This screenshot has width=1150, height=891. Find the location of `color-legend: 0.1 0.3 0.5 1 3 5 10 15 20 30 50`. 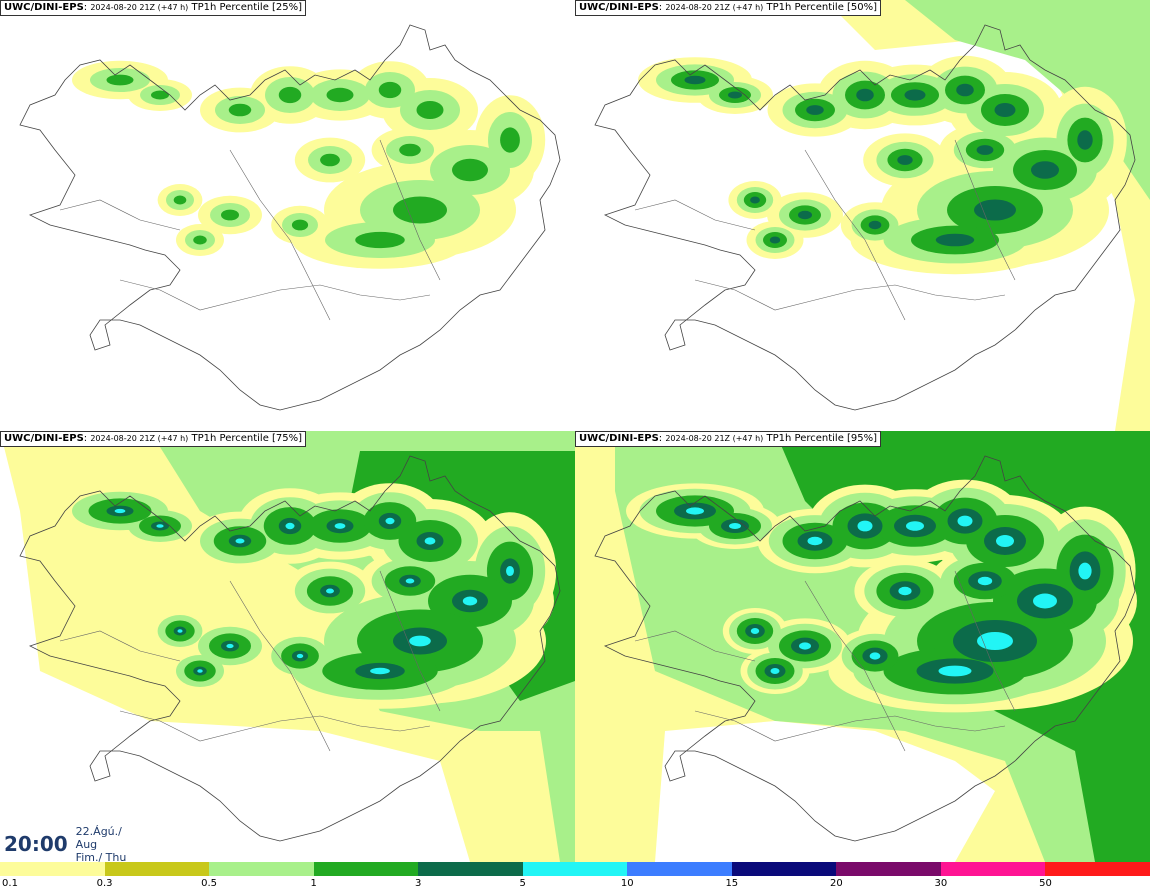

color-legend: 0.1 0.3 0.5 1 3 5 10 15 20 30 50 is located at coordinates (575, 876).